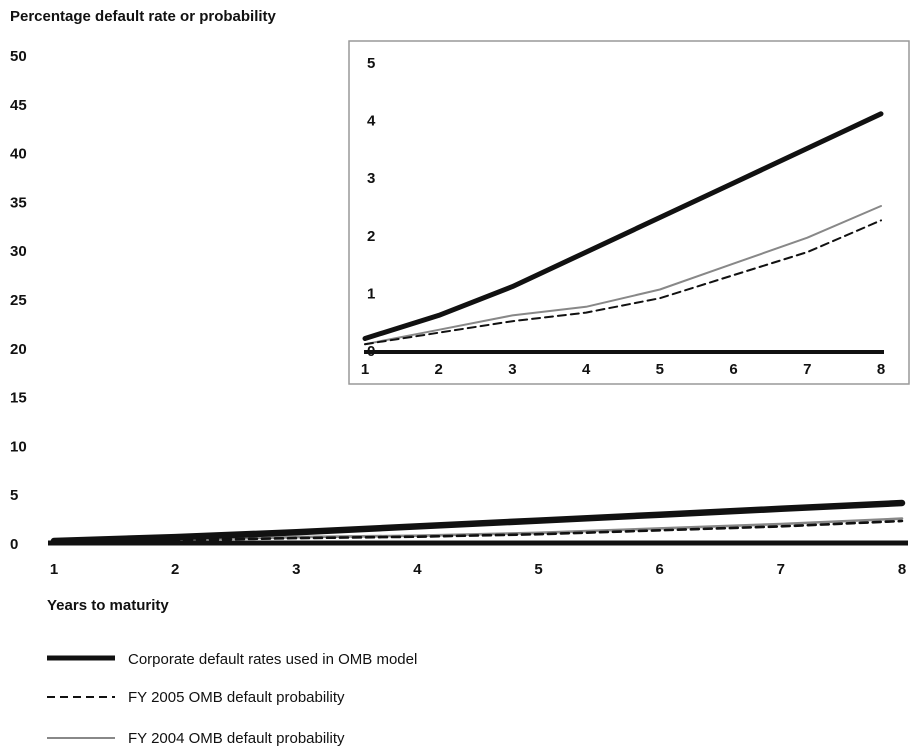  I want to click on series-line-thin-solid, so click(623, 275).